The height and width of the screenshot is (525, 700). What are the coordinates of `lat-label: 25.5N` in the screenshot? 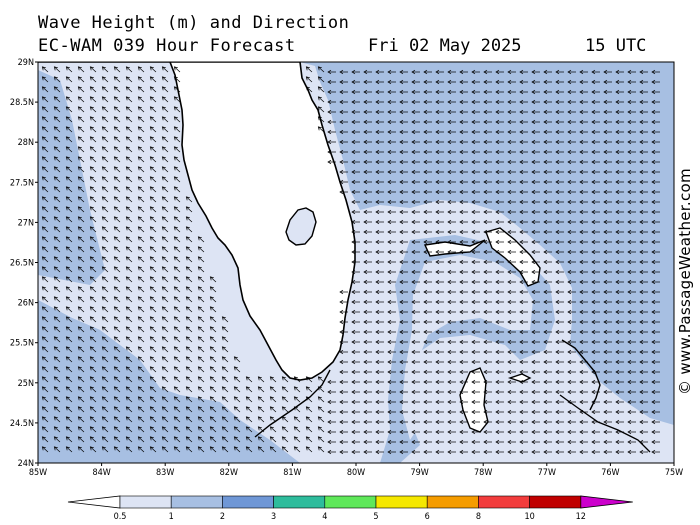 It's located at (22, 344).